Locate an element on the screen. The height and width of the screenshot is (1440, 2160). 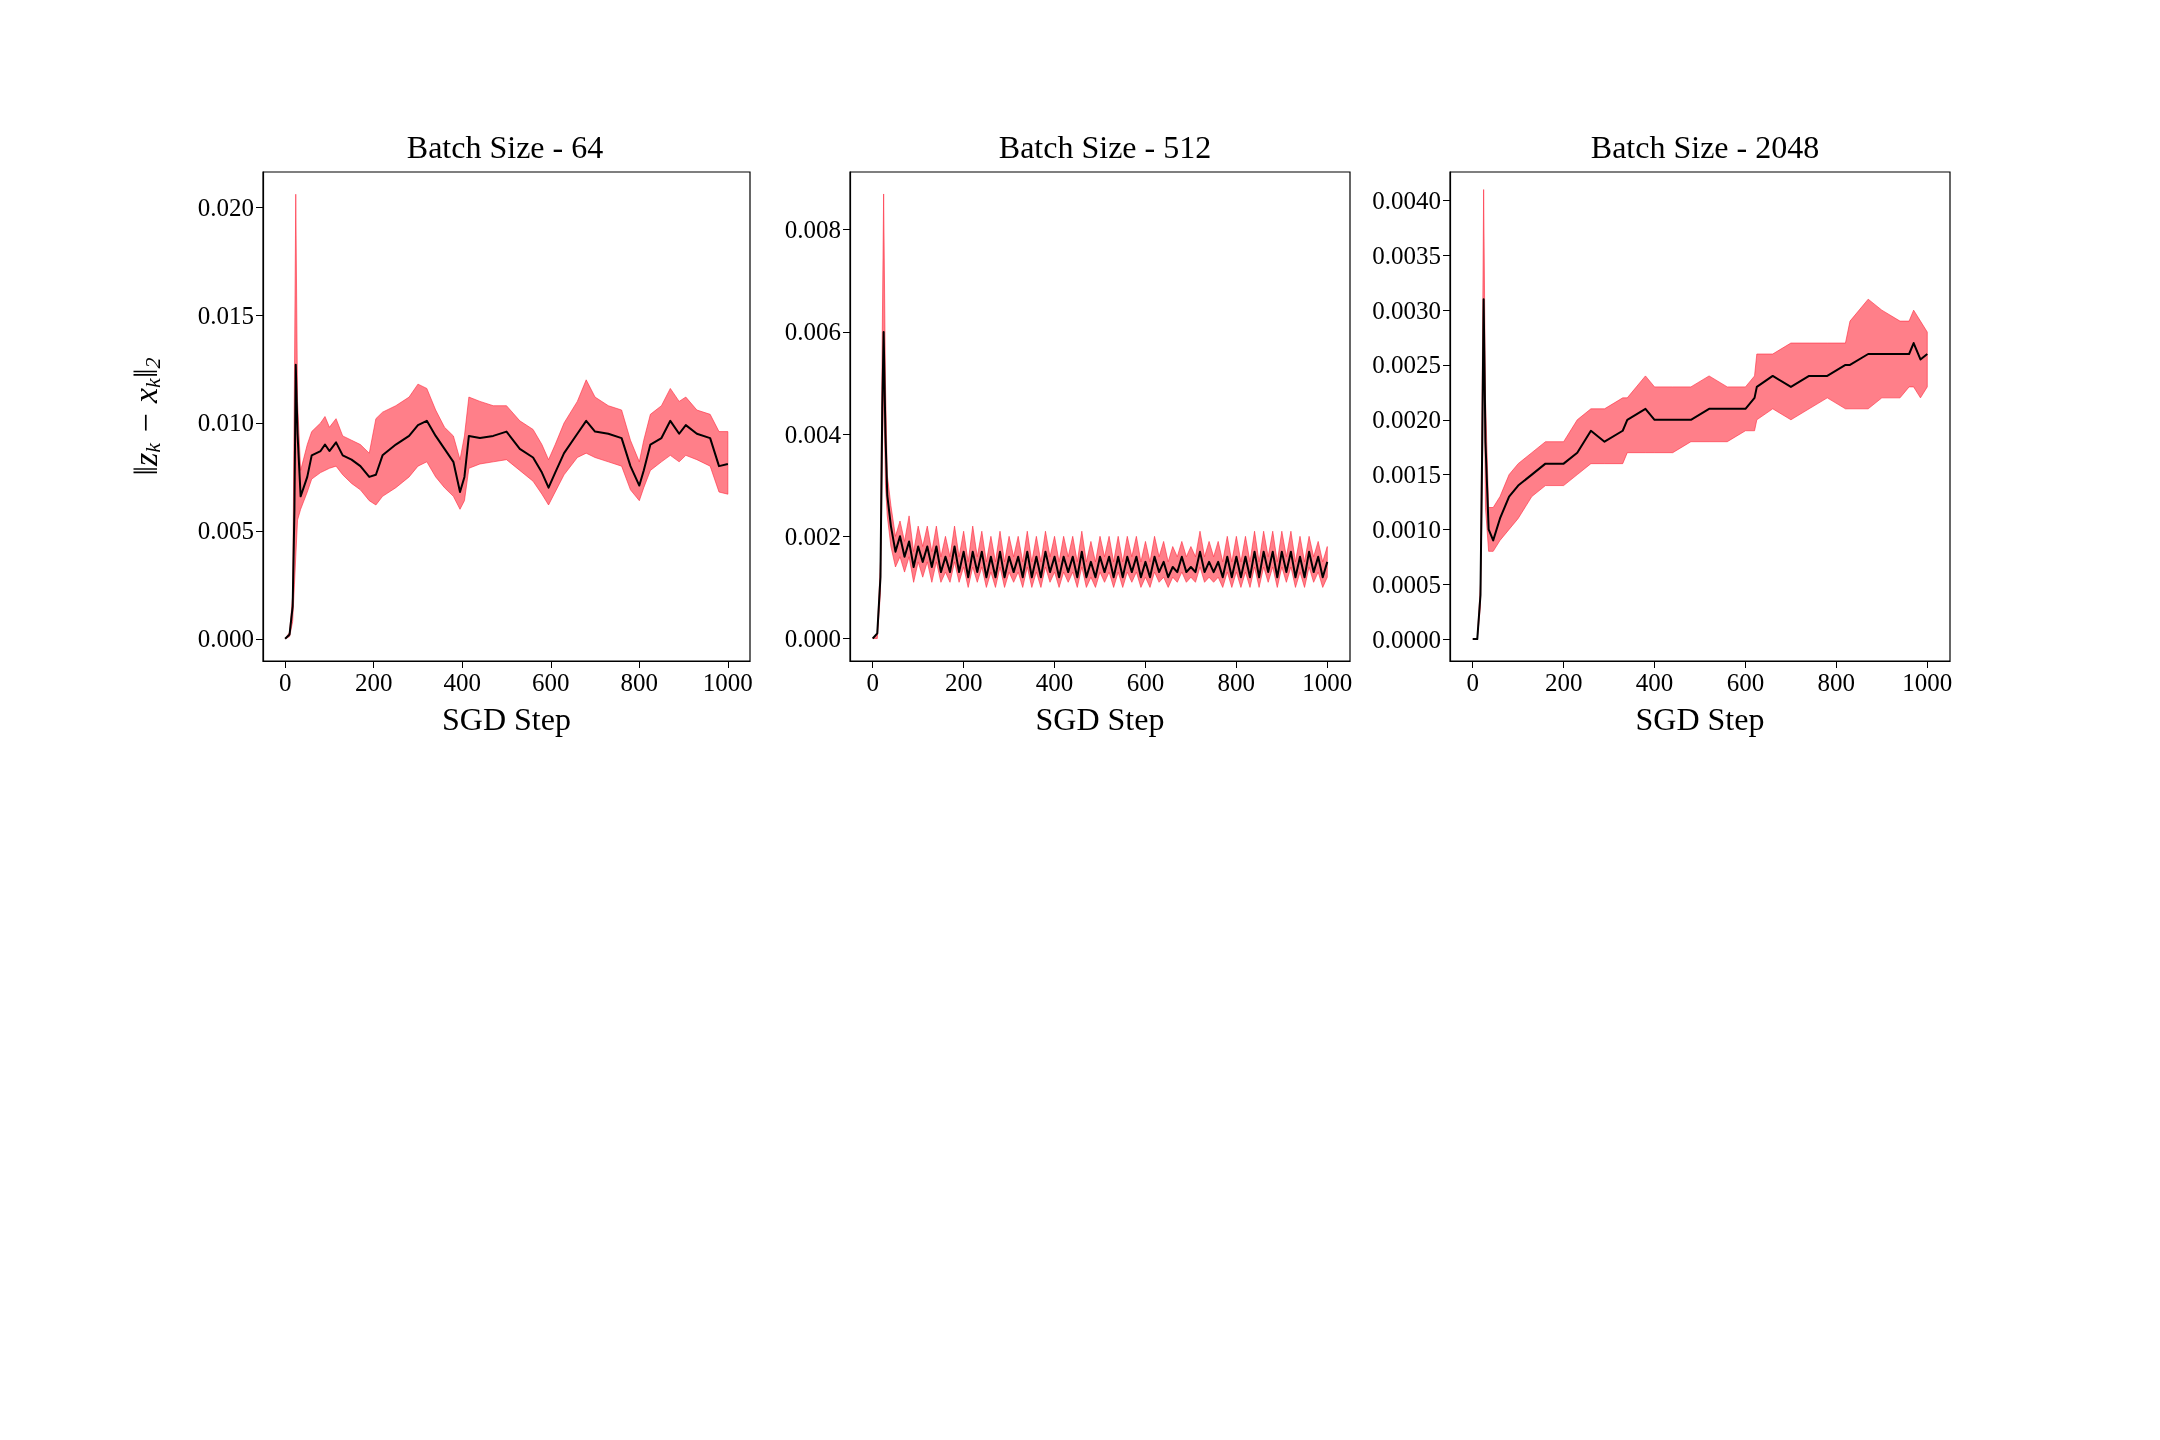
y-tick-label: 0.020 is located at coordinates (225, 207).